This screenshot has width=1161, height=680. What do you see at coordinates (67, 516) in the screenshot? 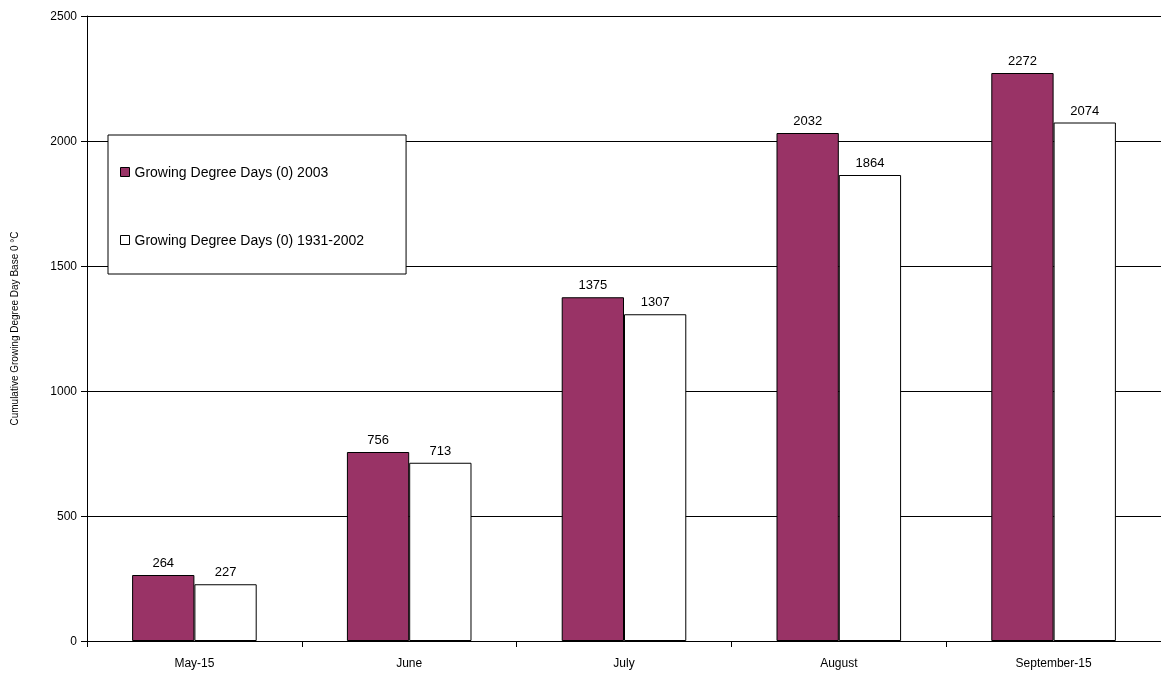
I see `y-tick-label: 500` at bounding box center [67, 516].